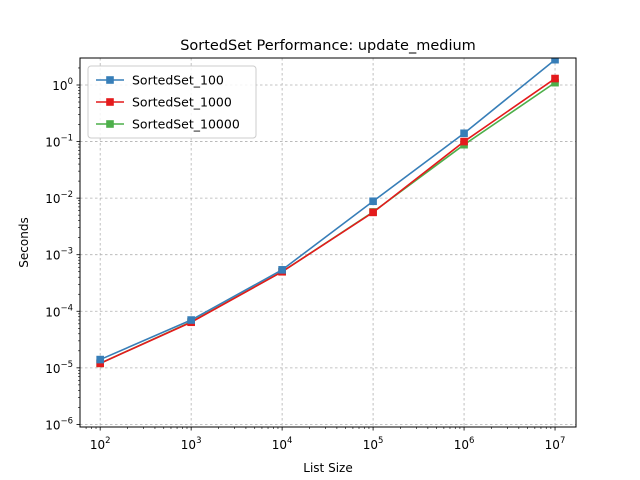 The height and width of the screenshot is (480, 640). I want to click on legend-entry: SortedSet_1000, so click(164, 102).